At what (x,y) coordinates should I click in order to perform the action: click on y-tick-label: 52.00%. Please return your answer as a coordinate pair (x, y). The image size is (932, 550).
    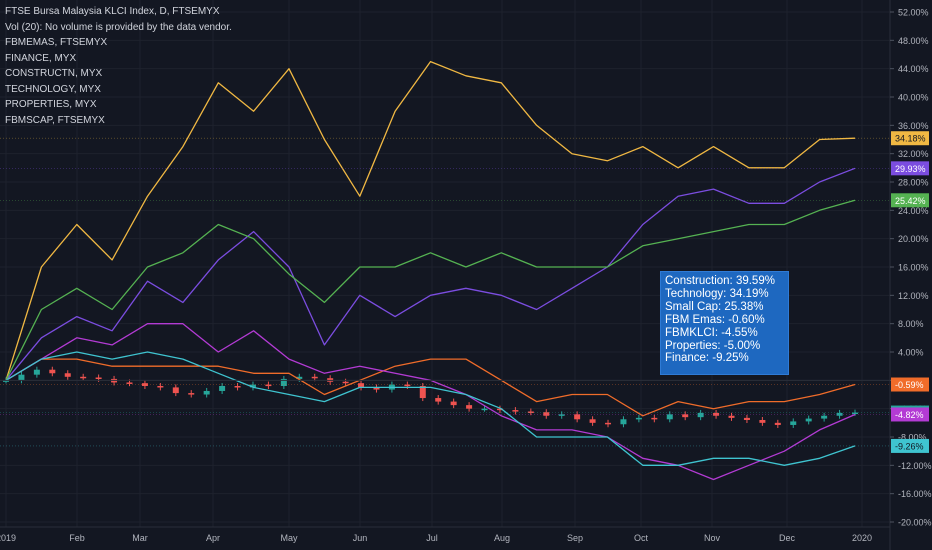
    Looking at the image, I should click on (913, 13).